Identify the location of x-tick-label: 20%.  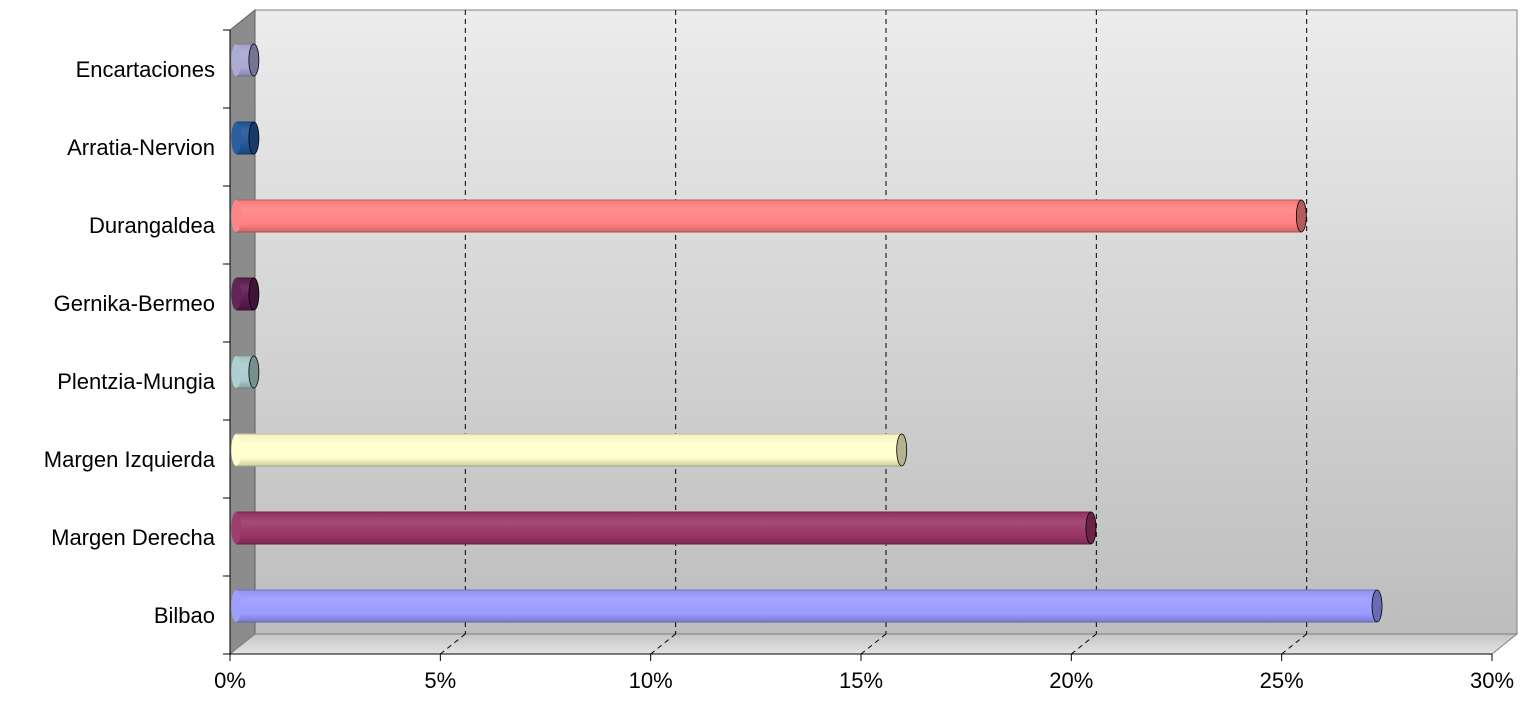
(1071, 680).